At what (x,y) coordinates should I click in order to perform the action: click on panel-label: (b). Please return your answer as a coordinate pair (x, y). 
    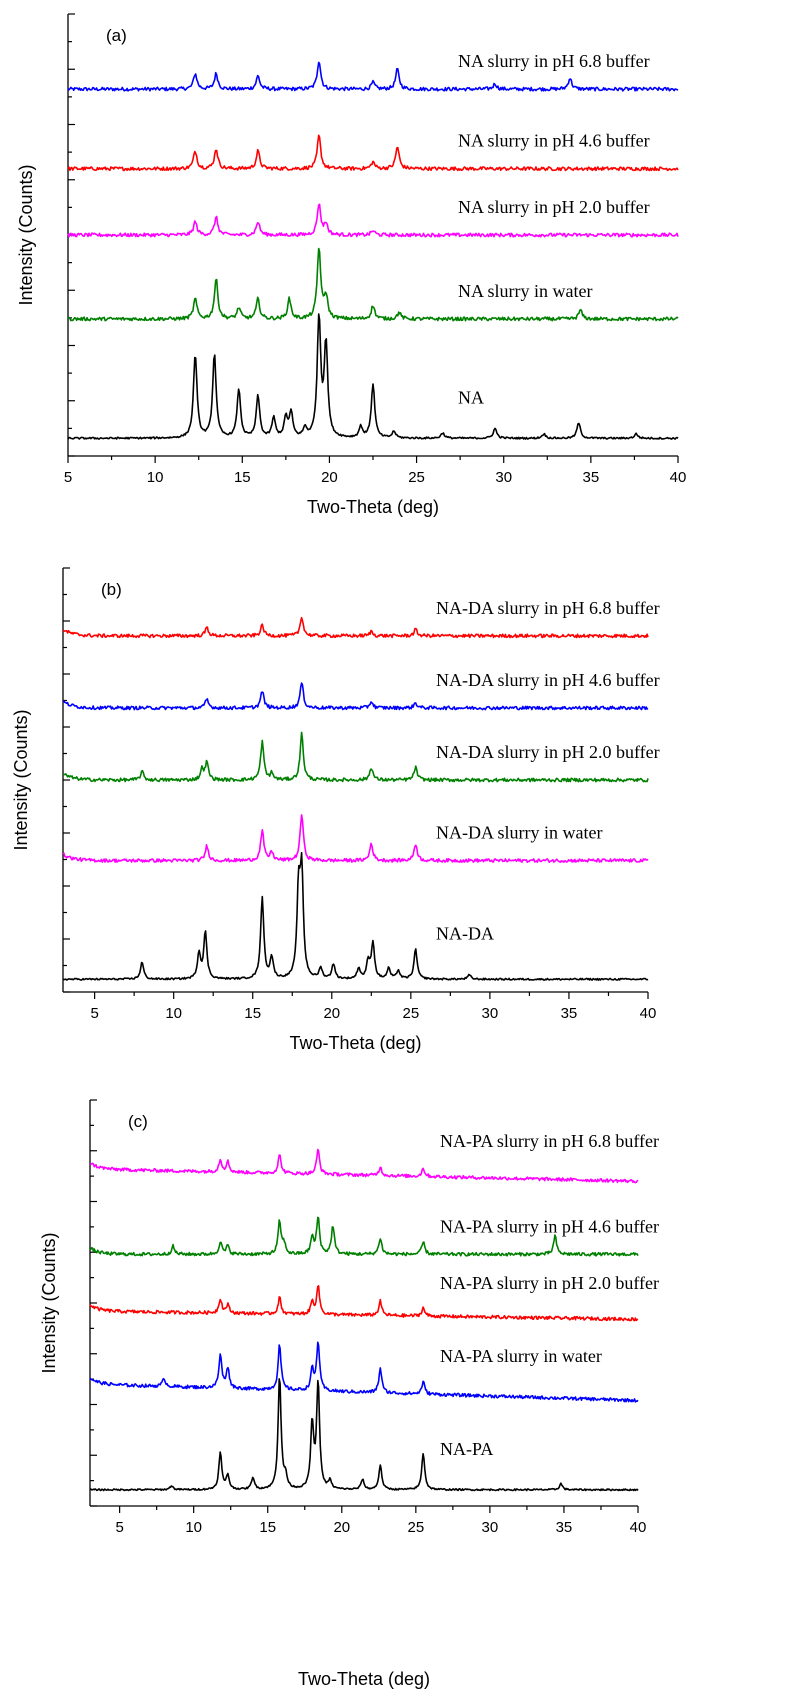
    Looking at the image, I should click on (111, 589).